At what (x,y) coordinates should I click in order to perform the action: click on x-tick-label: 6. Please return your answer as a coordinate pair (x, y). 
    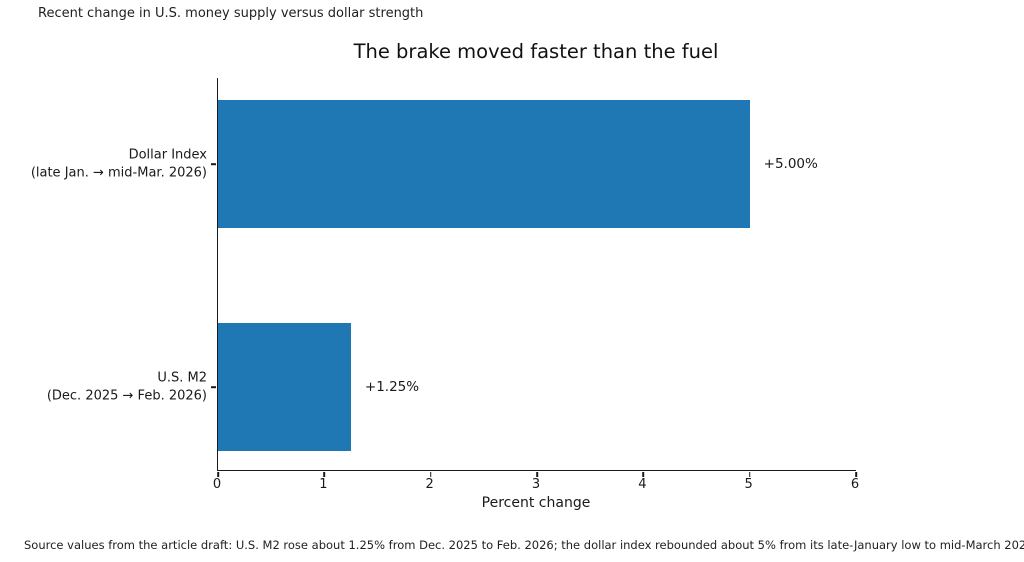
    Looking at the image, I should click on (855, 484).